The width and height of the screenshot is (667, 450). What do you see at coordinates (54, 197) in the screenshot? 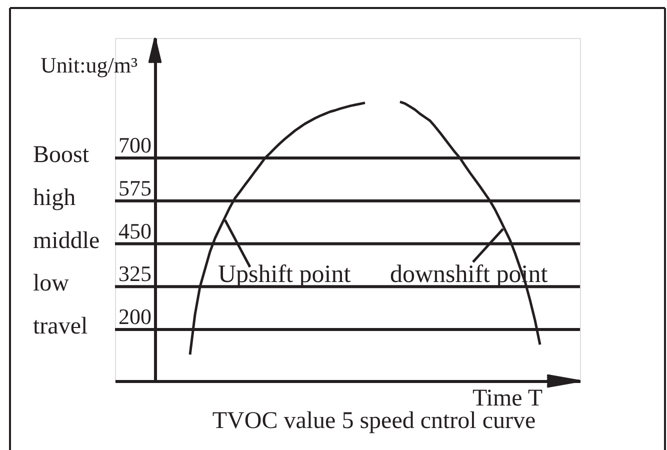
I see `ref-line-label: high` at bounding box center [54, 197].